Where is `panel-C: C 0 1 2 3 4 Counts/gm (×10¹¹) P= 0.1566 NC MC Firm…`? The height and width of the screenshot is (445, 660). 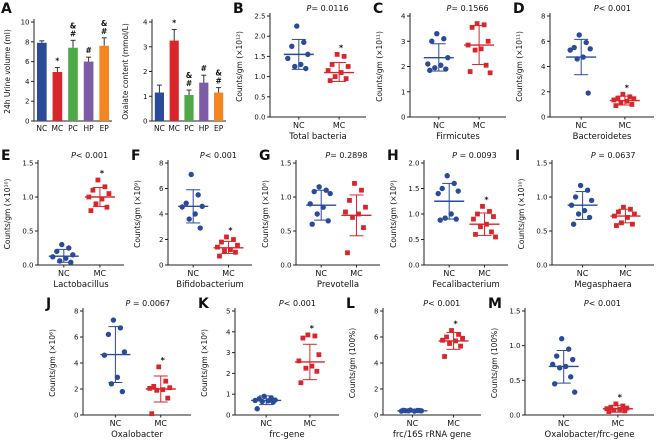 panel-C: C 0 1 2 3 4 Counts/gm (×10¹¹) P= 0.1566 NC MC Firm… is located at coordinates (439, 71).